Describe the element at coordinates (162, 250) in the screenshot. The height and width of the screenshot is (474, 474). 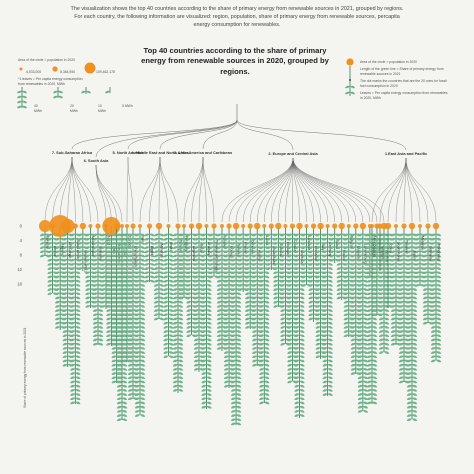
I see `country-label: Morocco` at that location.